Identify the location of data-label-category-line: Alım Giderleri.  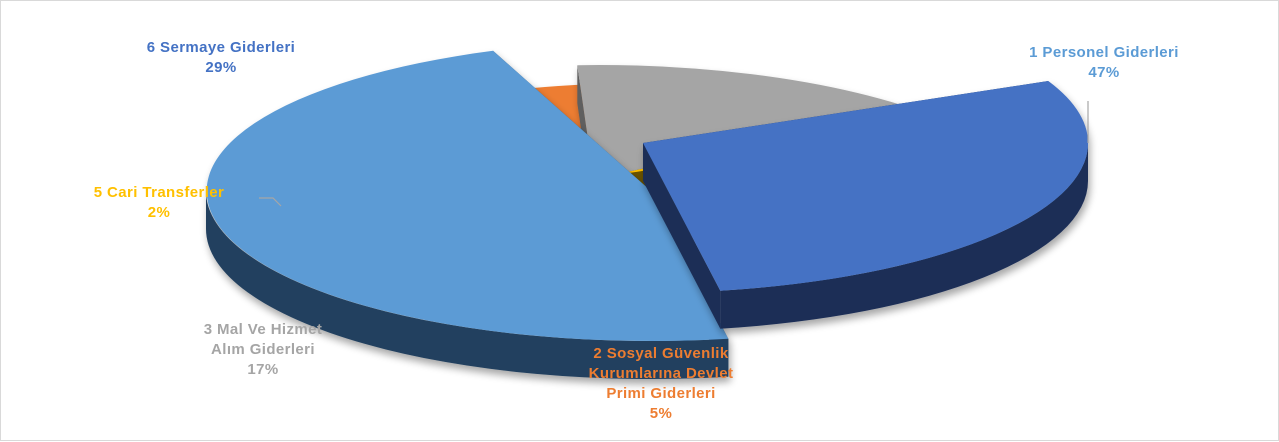
(263, 349).